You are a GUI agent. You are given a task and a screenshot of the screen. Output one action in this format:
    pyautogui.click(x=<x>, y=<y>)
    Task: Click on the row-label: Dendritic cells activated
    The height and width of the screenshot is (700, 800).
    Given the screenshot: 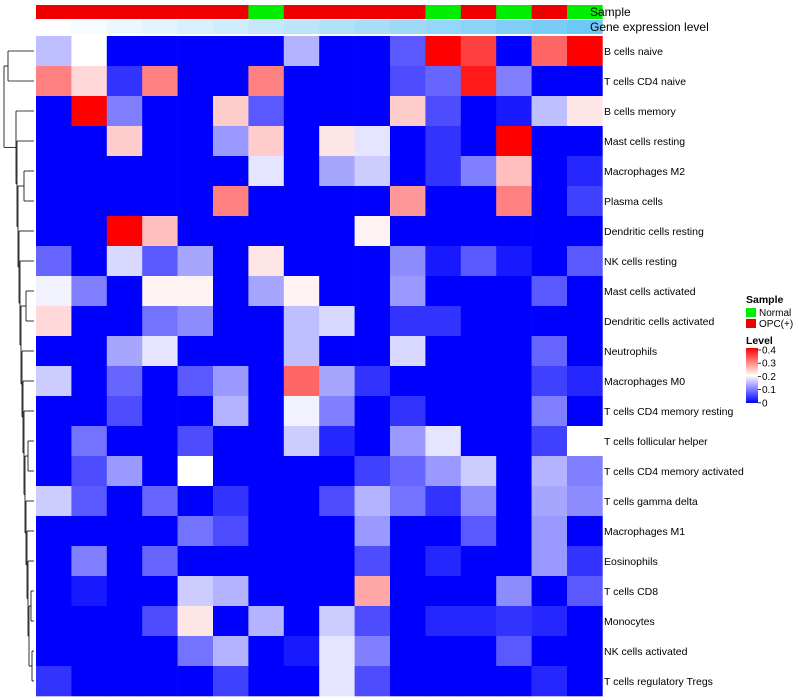 What is the action you would take?
    pyautogui.click(x=659, y=322)
    